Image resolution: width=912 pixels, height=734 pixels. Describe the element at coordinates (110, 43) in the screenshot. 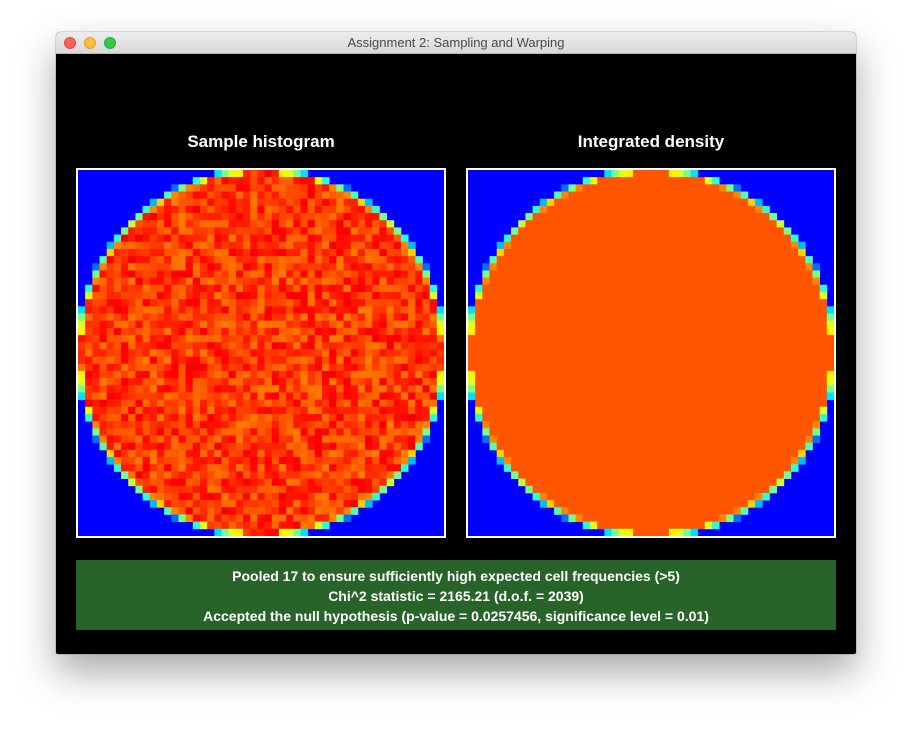

I see `zoom-button` at that location.